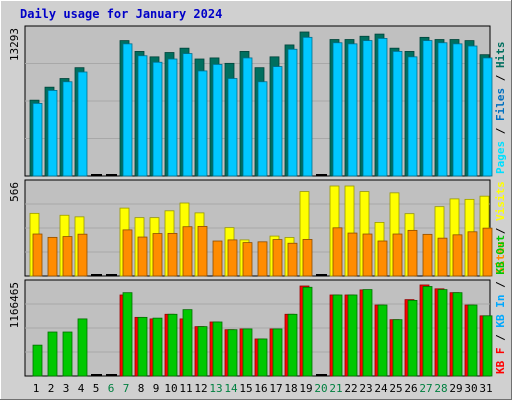  I want to click on legend-entry: Files, so click(500, 104).